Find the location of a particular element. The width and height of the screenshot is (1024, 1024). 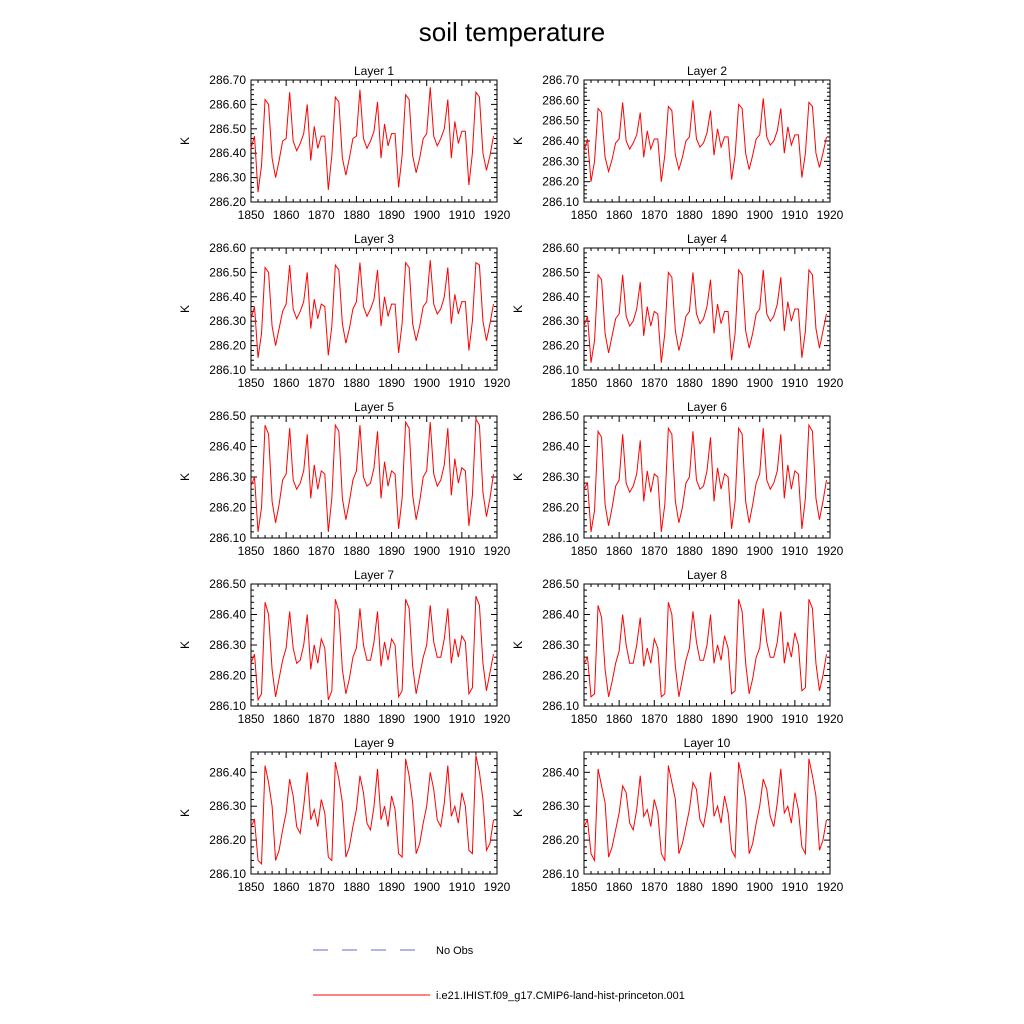

panel-title: Layer 3 is located at coordinates (374, 239).